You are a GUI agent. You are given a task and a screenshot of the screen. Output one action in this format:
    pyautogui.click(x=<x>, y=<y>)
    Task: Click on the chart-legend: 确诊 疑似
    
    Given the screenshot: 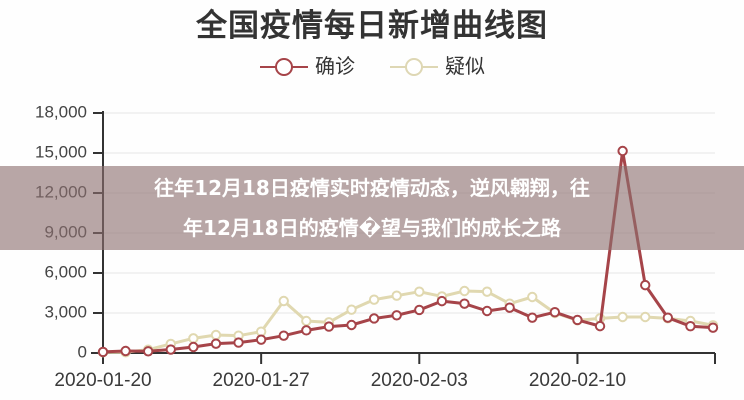 What is the action you would take?
    pyautogui.click(x=372, y=67)
    